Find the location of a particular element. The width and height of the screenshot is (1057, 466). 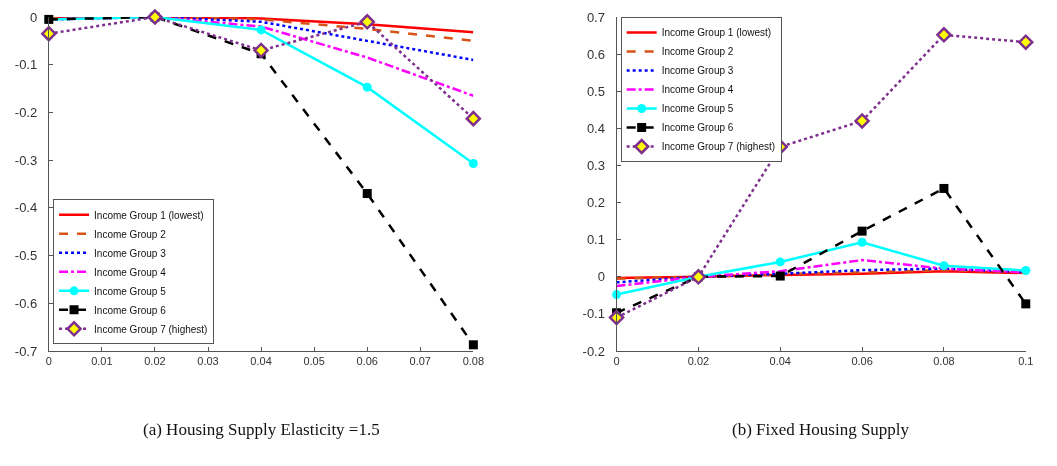

text: (a) Housing Supply Elasticity =1.5 is located at coordinates (261, 429).